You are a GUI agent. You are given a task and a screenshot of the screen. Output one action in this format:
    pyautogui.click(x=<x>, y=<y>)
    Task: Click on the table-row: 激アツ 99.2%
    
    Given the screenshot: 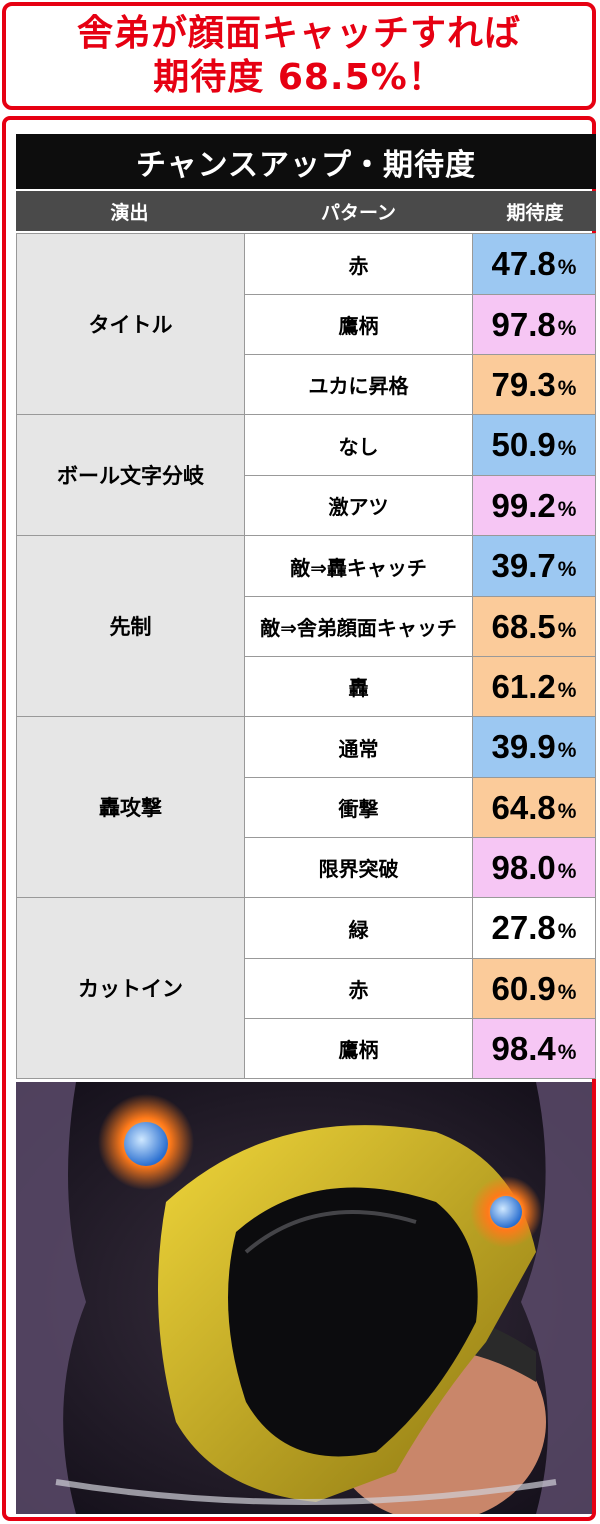 What is the action you would take?
    pyautogui.click(x=420, y=505)
    